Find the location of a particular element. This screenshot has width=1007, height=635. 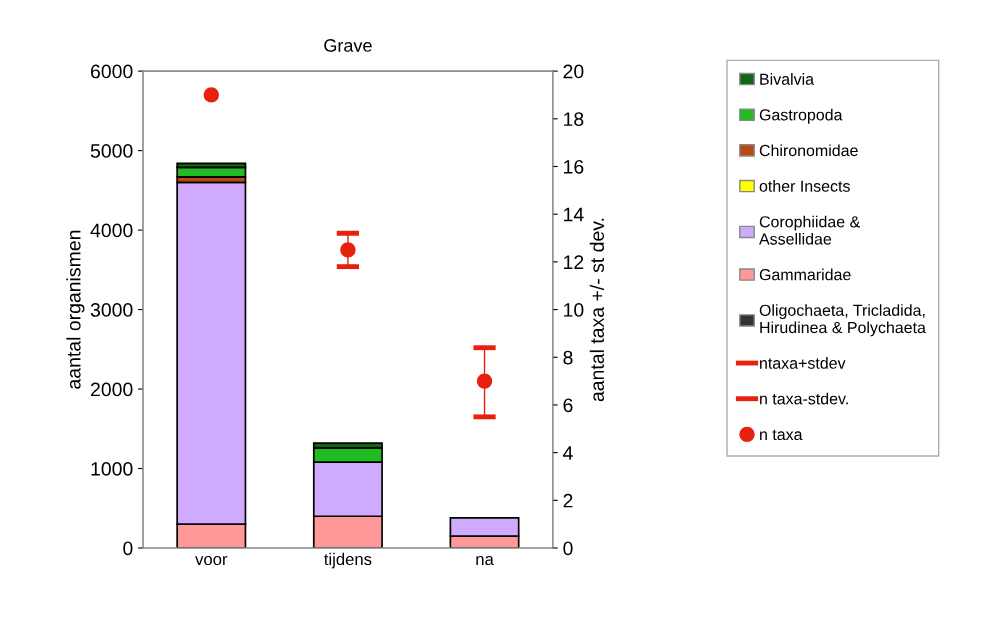

chart-title: Grave is located at coordinates (348, 45).